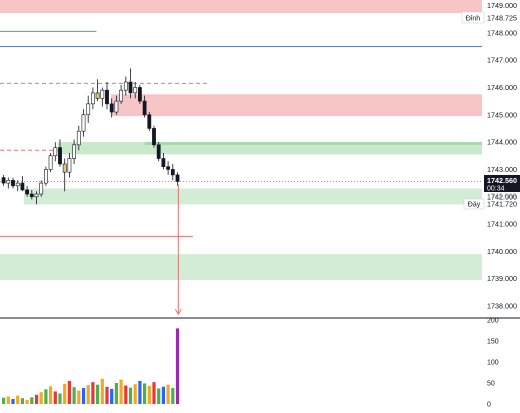  Describe the element at coordinates (474, 205) in the screenshot. I see `bottom-marker-tag: Đáy` at that location.